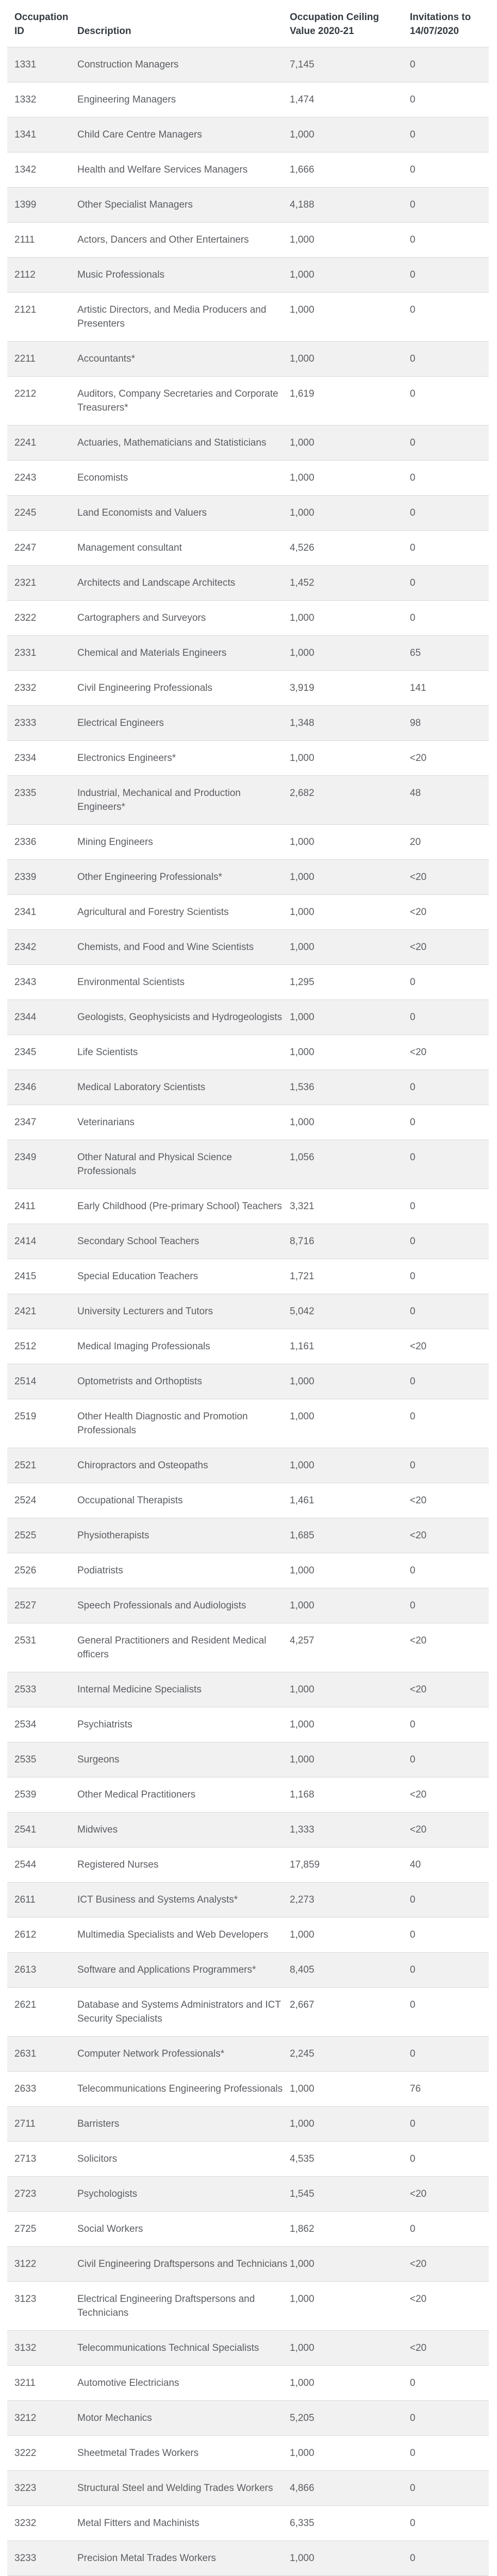 The width and height of the screenshot is (497, 2576). Describe the element at coordinates (183, 23) in the screenshot. I see `header-description: Description` at that location.